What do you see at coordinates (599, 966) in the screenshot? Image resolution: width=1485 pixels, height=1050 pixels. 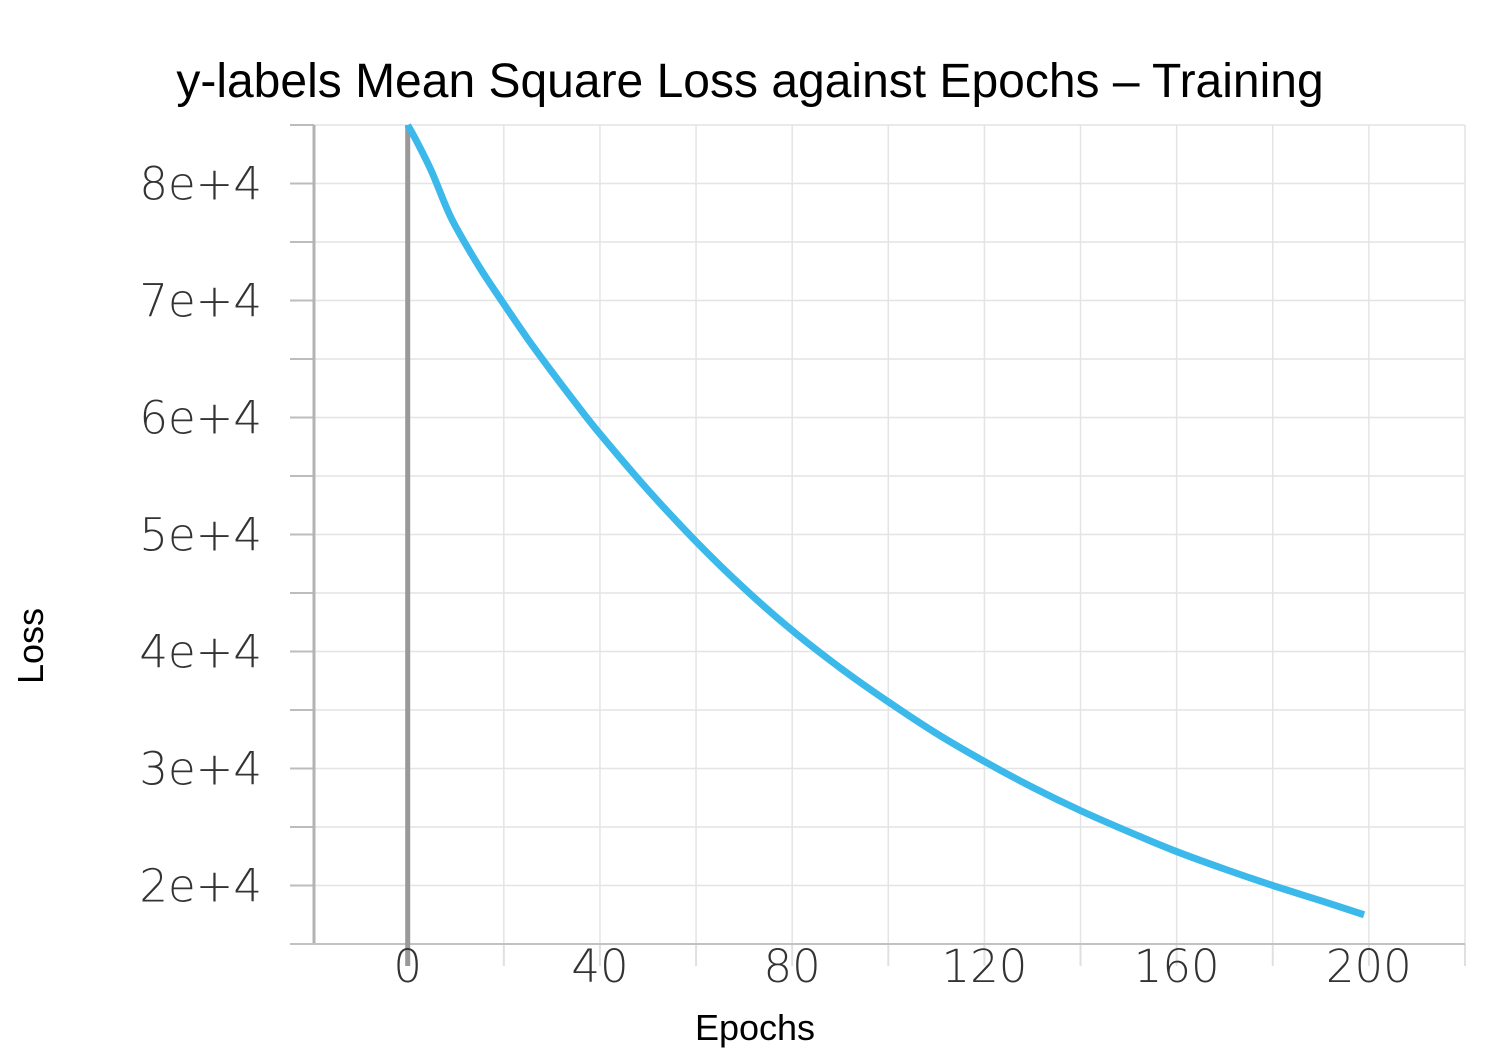 I see `x-tick-label: 40` at bounding box center [599, 966].